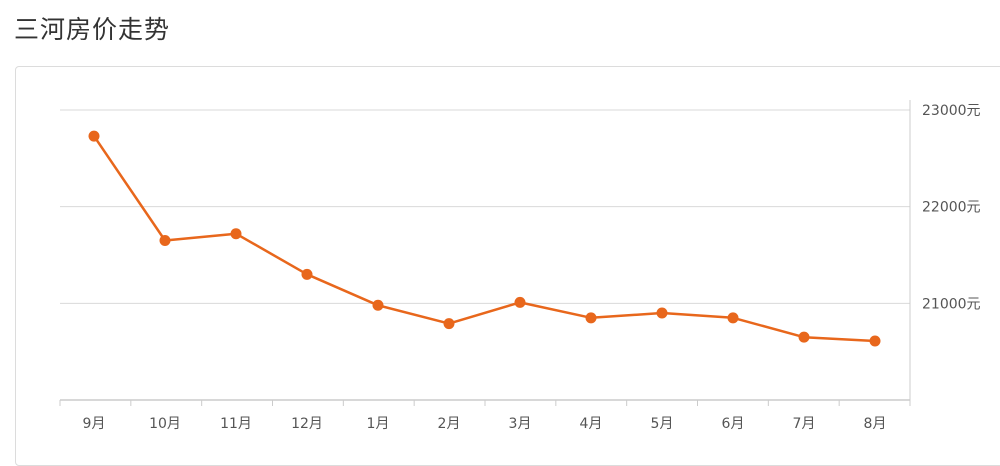 This screenshot has width=1000, height=466. I want to click on x-tick-label: 8月, so click(875, 424).